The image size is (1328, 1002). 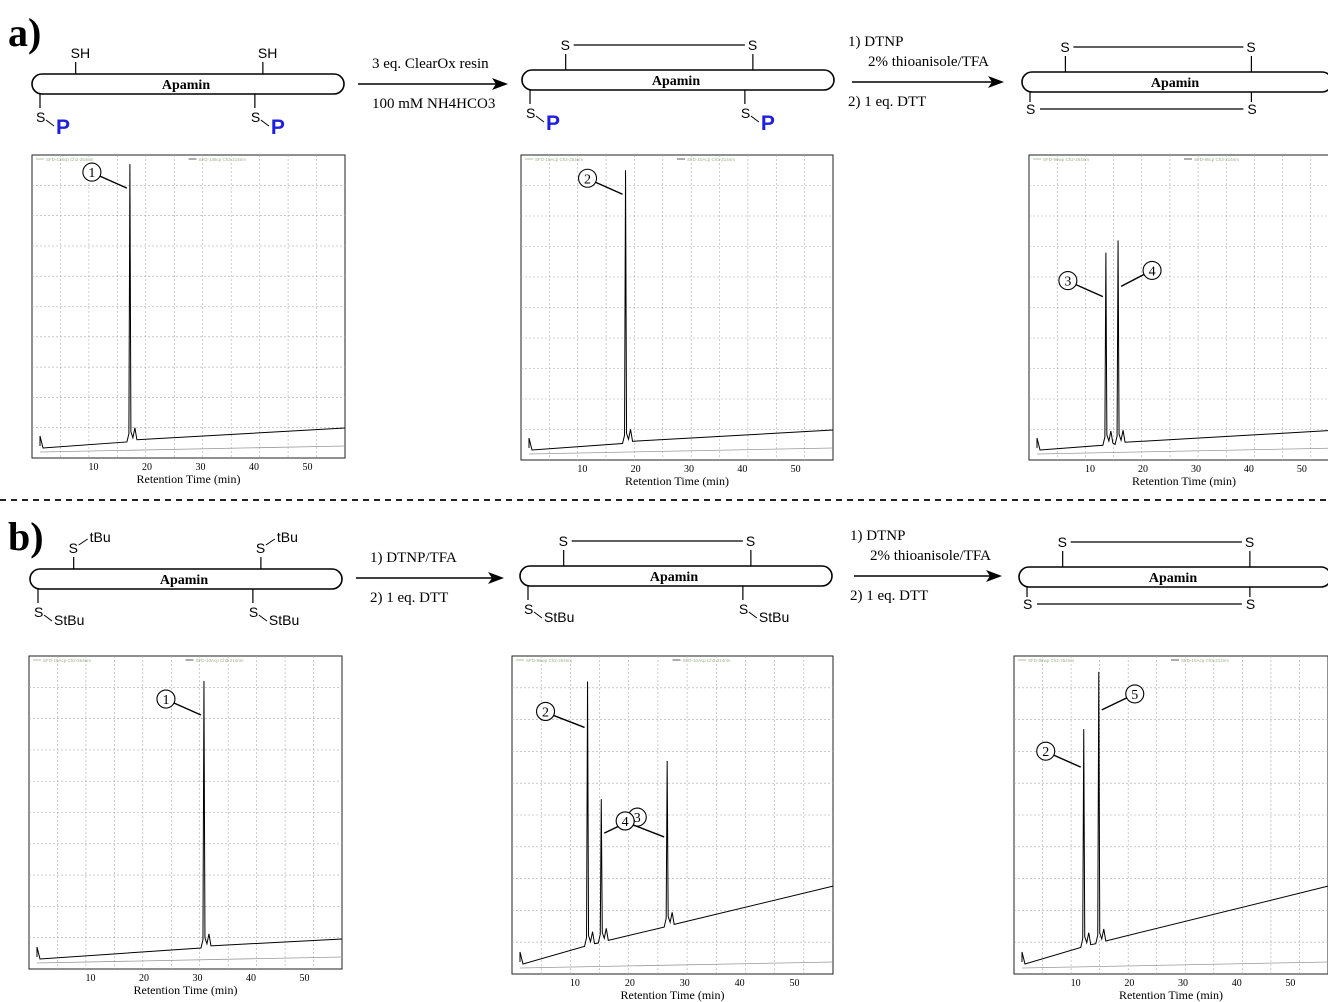 I want to click on peak-number: 2, so click(x=545, y=712).